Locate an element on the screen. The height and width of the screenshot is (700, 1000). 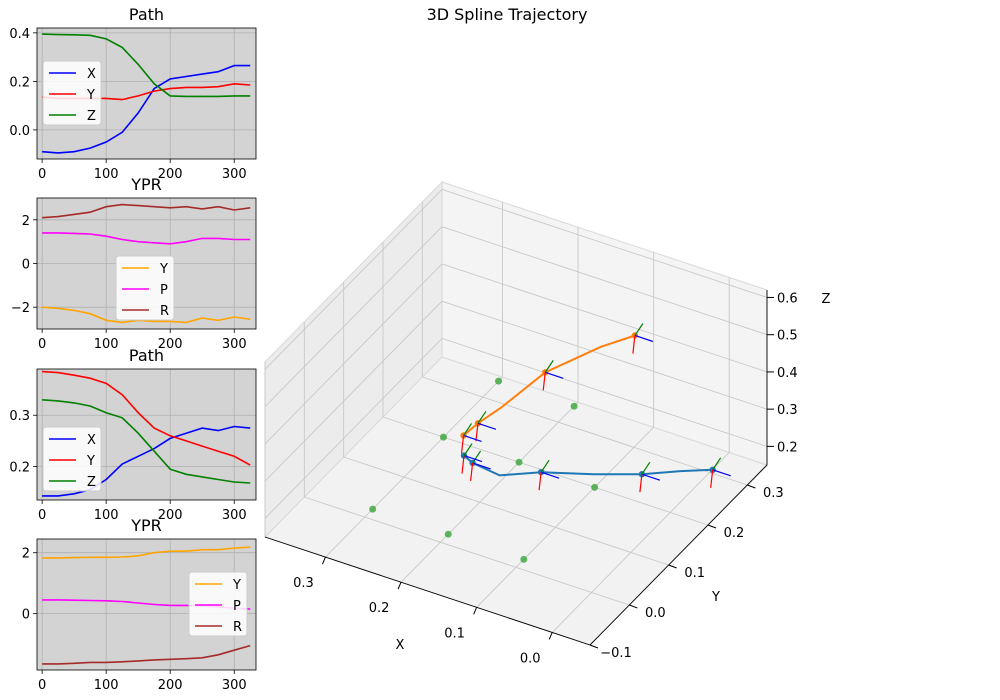
legend-label: X is located at coordinates (91, 440).